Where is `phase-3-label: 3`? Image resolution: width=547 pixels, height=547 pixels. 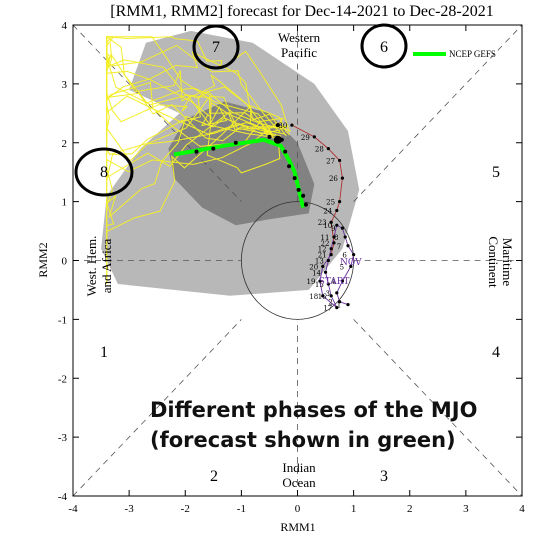 phase-3-label: 3 is located at coordinates (384, 476).